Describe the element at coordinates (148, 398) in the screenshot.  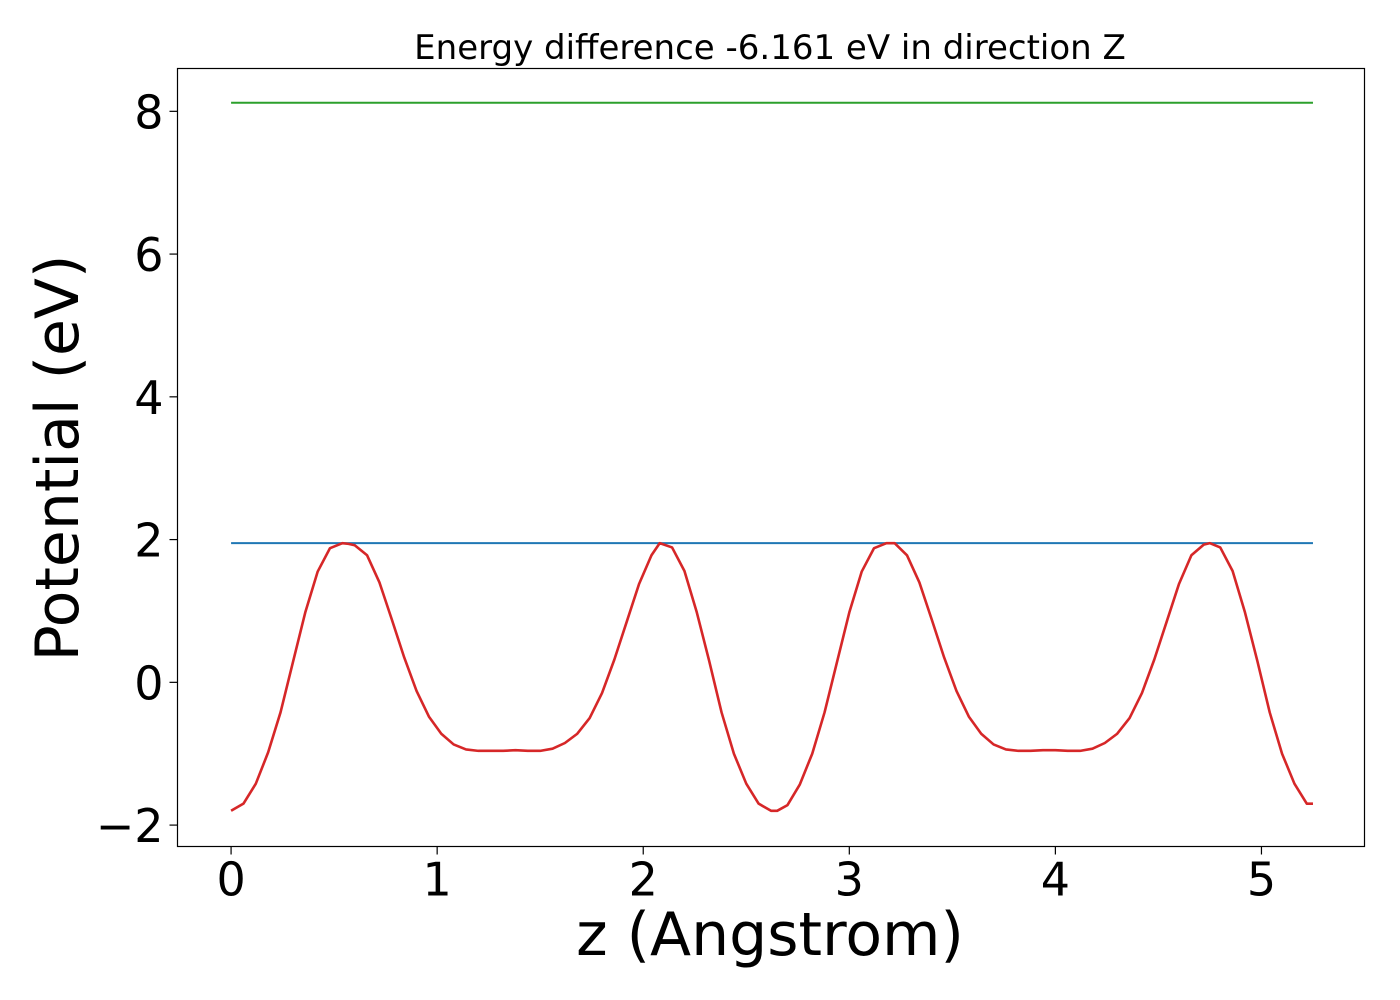
I see `y-tick-label: 4` at that location.